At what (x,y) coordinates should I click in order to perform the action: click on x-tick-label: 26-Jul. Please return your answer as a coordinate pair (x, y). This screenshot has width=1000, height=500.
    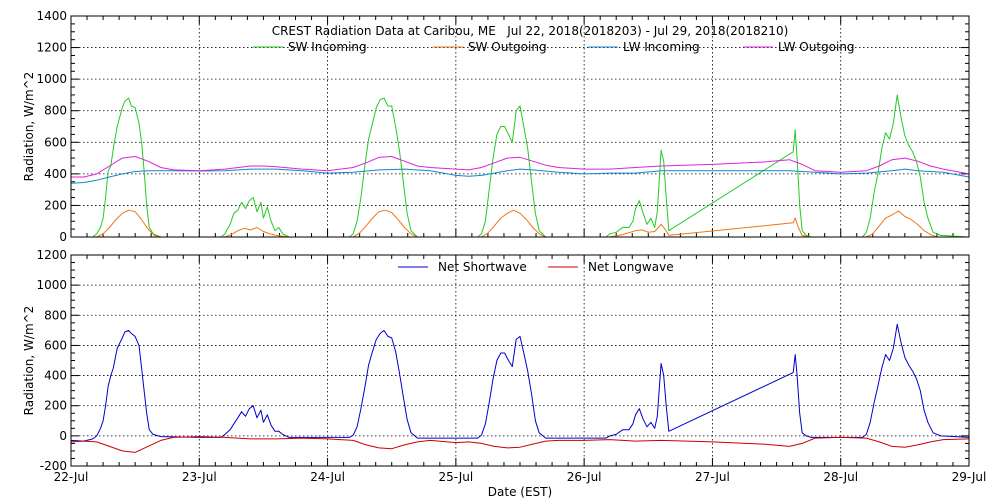
    Looking at the image, I should click on (584, 477).